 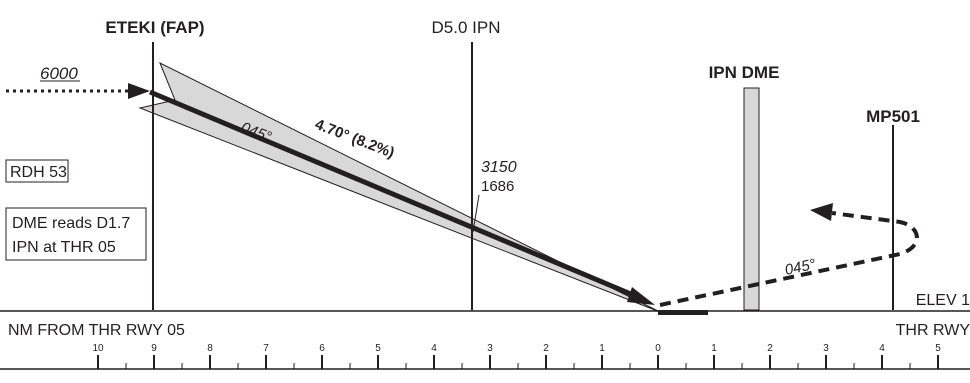 What do you see at coordinates (76, 234) in the screenshot?
I see `dme-note-box` at bounding box center [76, 234].